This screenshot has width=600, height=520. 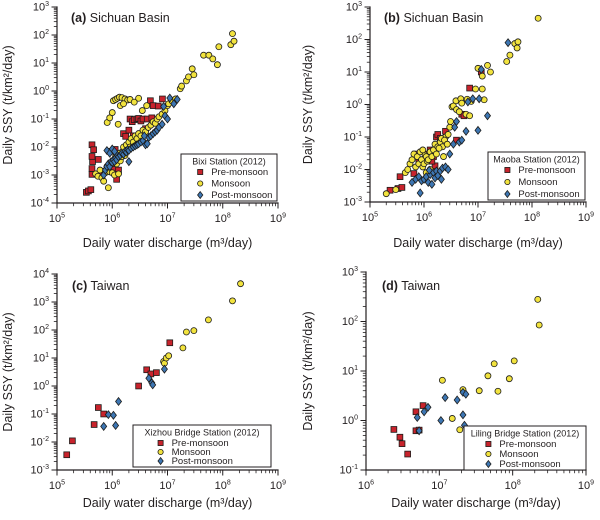 I want to click on tick-label: 10⁴, so click(x=41, y=274).